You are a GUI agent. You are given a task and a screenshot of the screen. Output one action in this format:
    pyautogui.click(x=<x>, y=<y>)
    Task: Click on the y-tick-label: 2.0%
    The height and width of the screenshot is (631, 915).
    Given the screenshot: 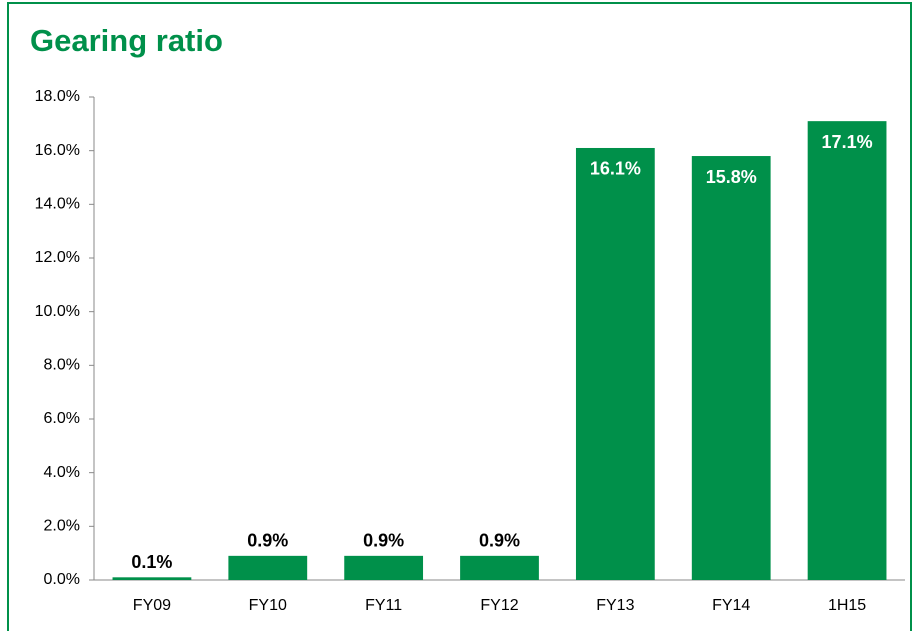 What is the action you would take?
    pyautogui.click(x=62, y=526)
    